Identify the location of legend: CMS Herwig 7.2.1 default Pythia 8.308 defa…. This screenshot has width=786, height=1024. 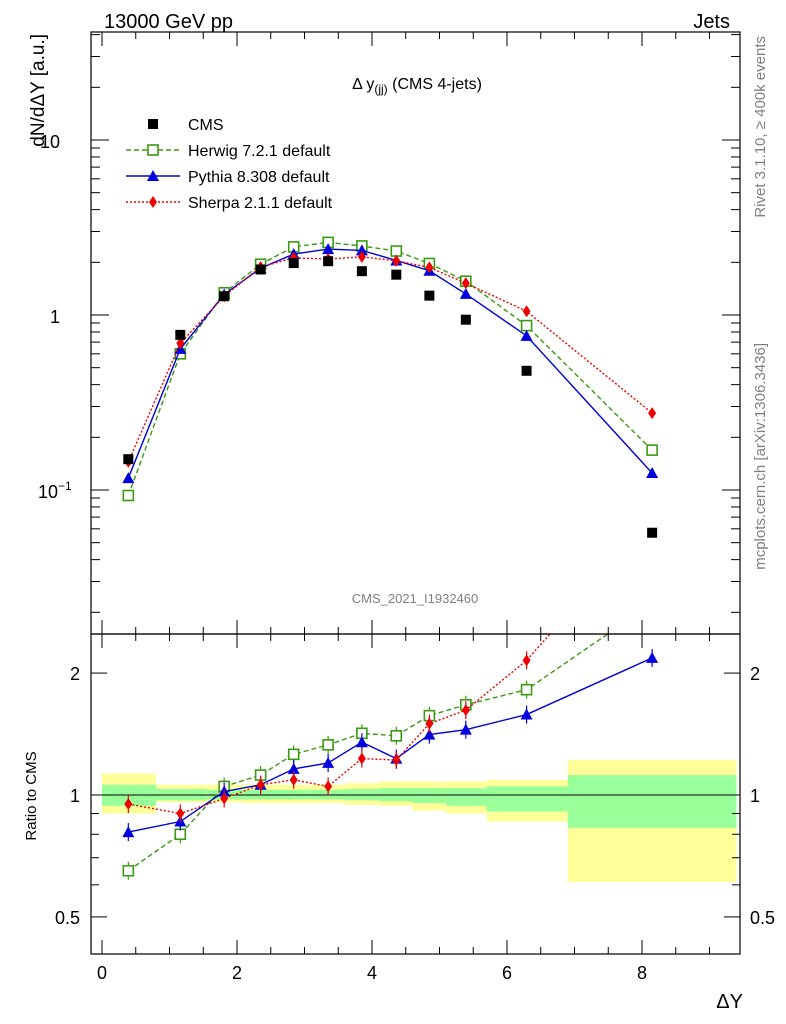
(229, 164).